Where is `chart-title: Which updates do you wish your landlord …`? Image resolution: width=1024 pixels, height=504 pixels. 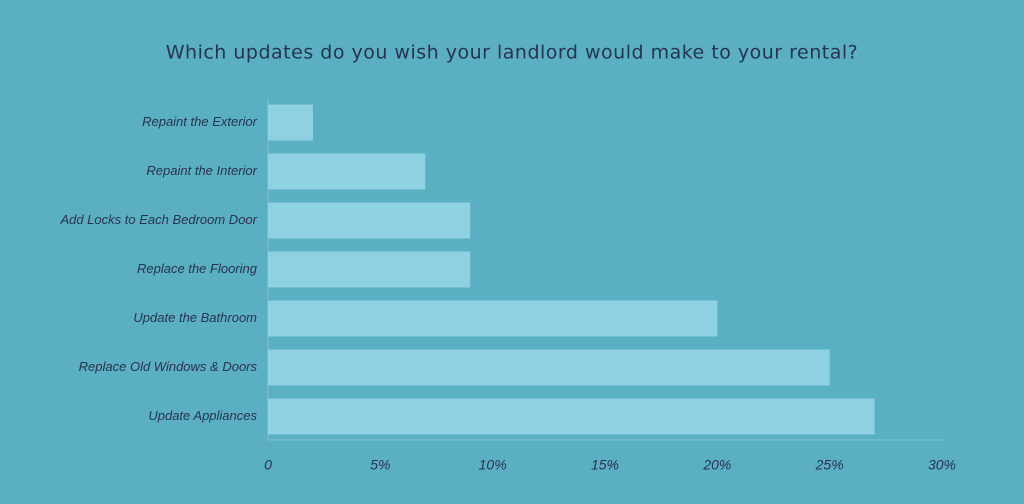 chart-title: Which updates do you wish your landlord … is located at coordinates (512, 53).